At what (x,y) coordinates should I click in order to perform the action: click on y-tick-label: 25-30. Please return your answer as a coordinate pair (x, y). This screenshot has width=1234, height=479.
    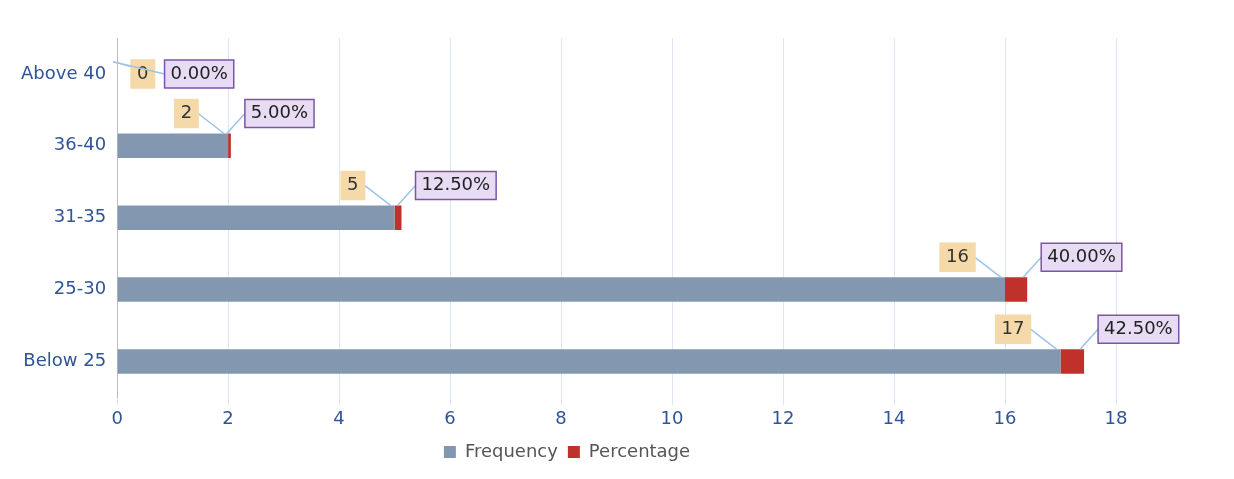
    Looking at the image, I should click on (80, 288).